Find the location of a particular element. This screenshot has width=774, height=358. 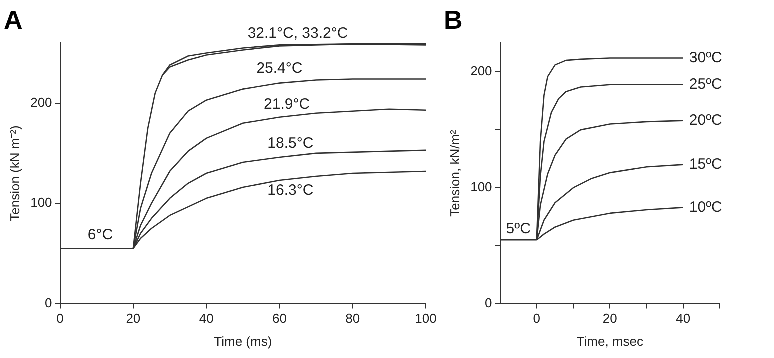

series-label: 25ºC is located at coordinates (706, 85).